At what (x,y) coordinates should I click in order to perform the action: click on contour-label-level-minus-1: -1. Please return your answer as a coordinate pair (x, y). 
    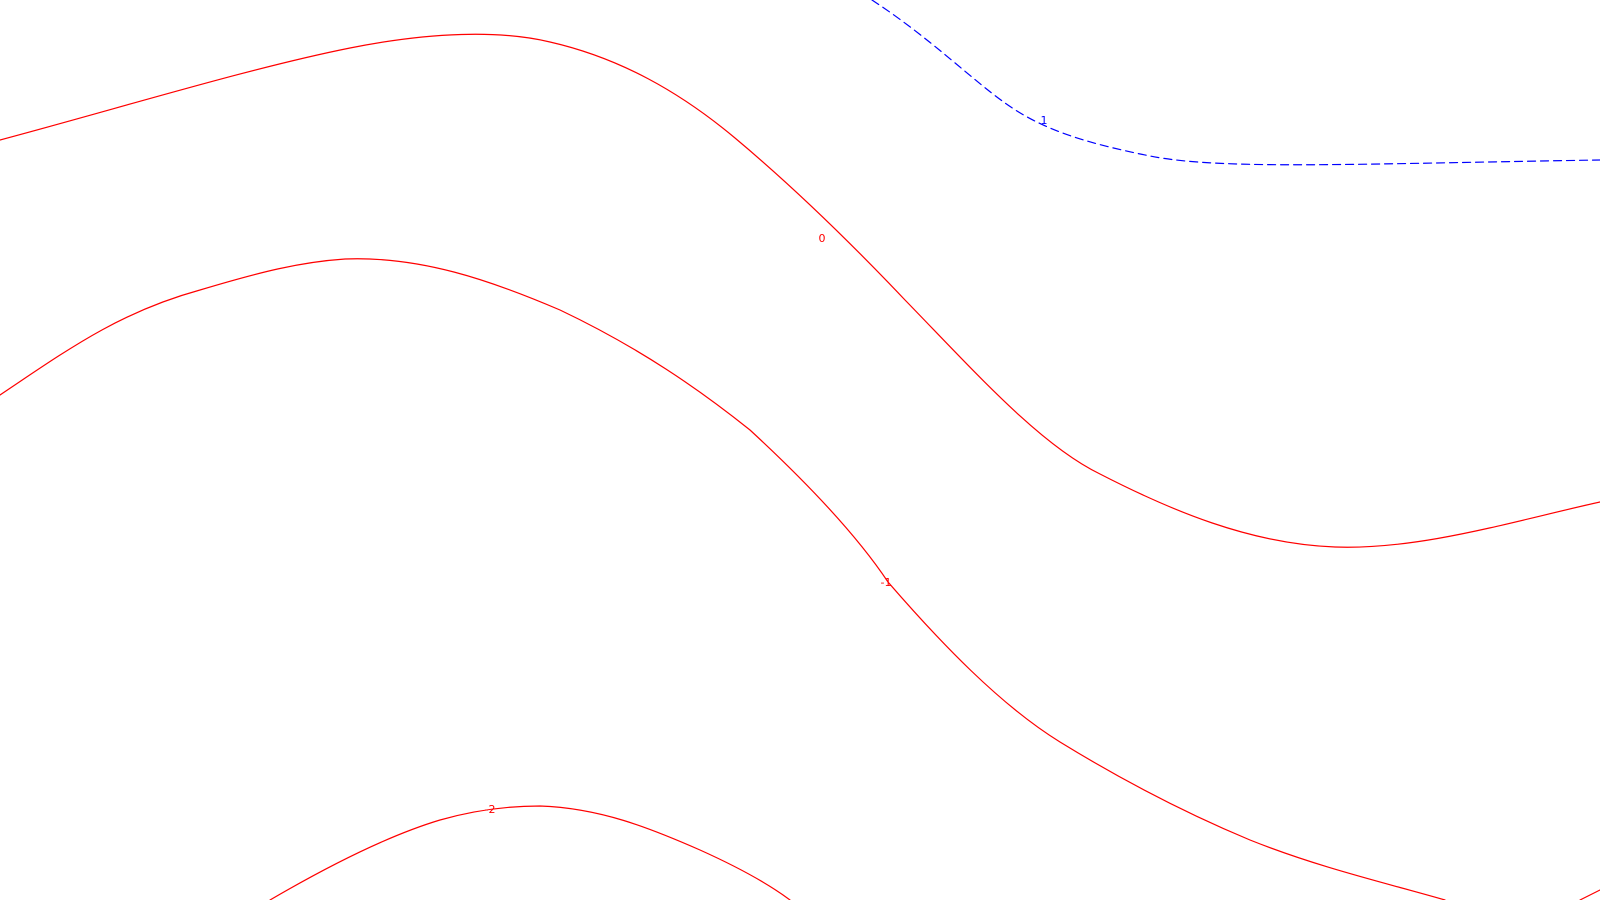
    Looking at the image, I should click on (886, 582).